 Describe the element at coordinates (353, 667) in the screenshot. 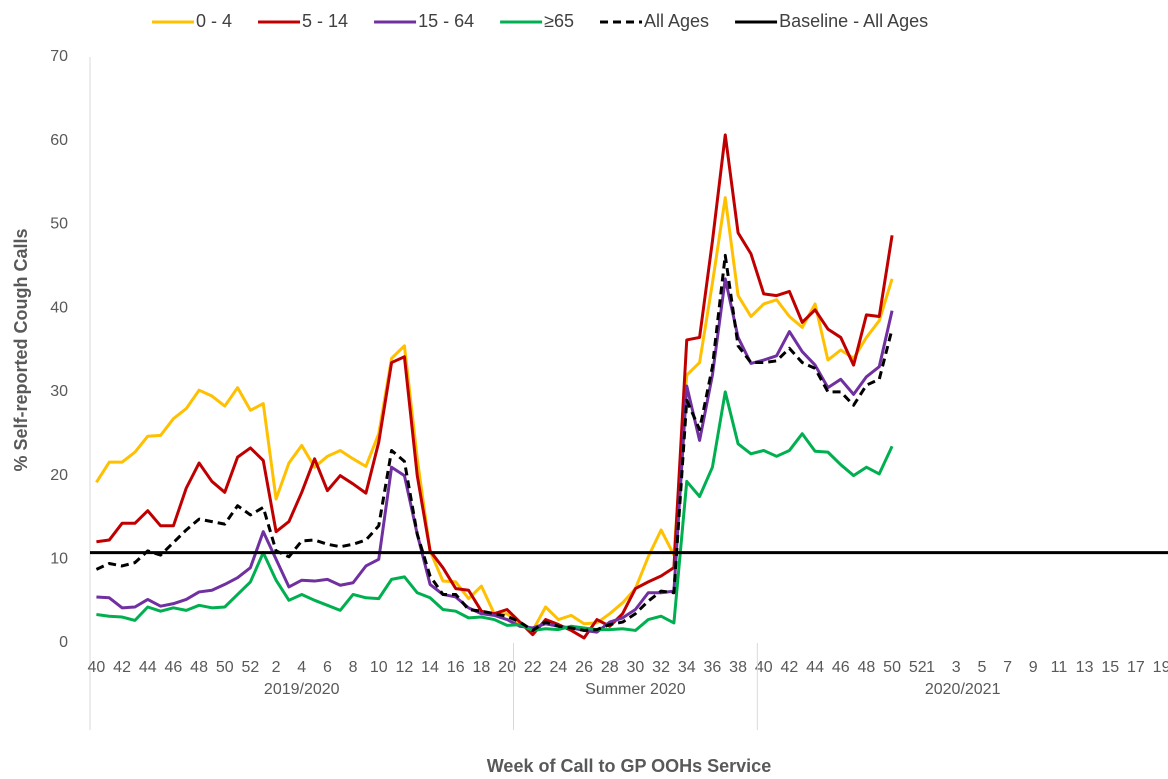

I see `x-tick-label: 8` at that location.